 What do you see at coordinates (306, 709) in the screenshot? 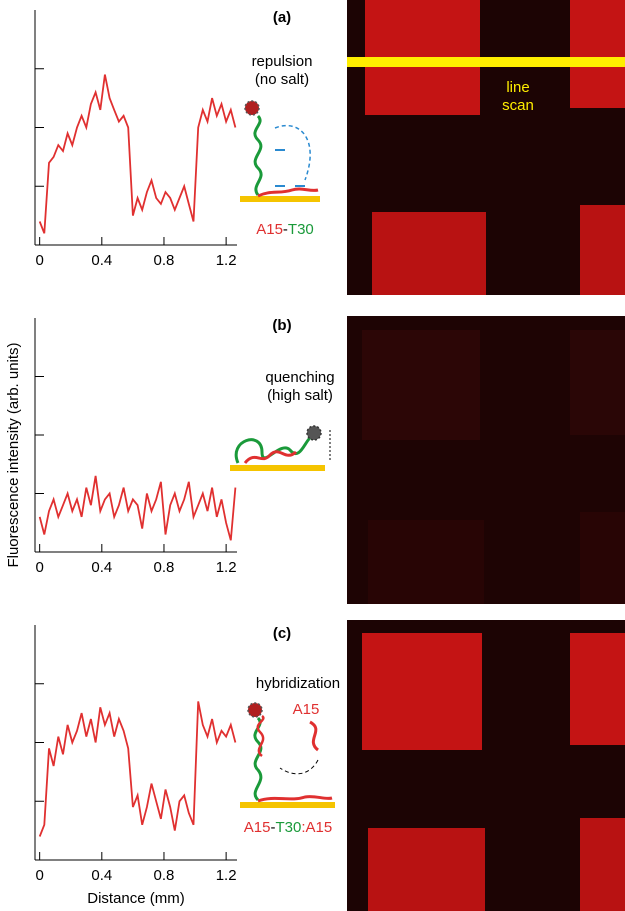
I see `probe-label: A15` at bounding box center [306, 709].